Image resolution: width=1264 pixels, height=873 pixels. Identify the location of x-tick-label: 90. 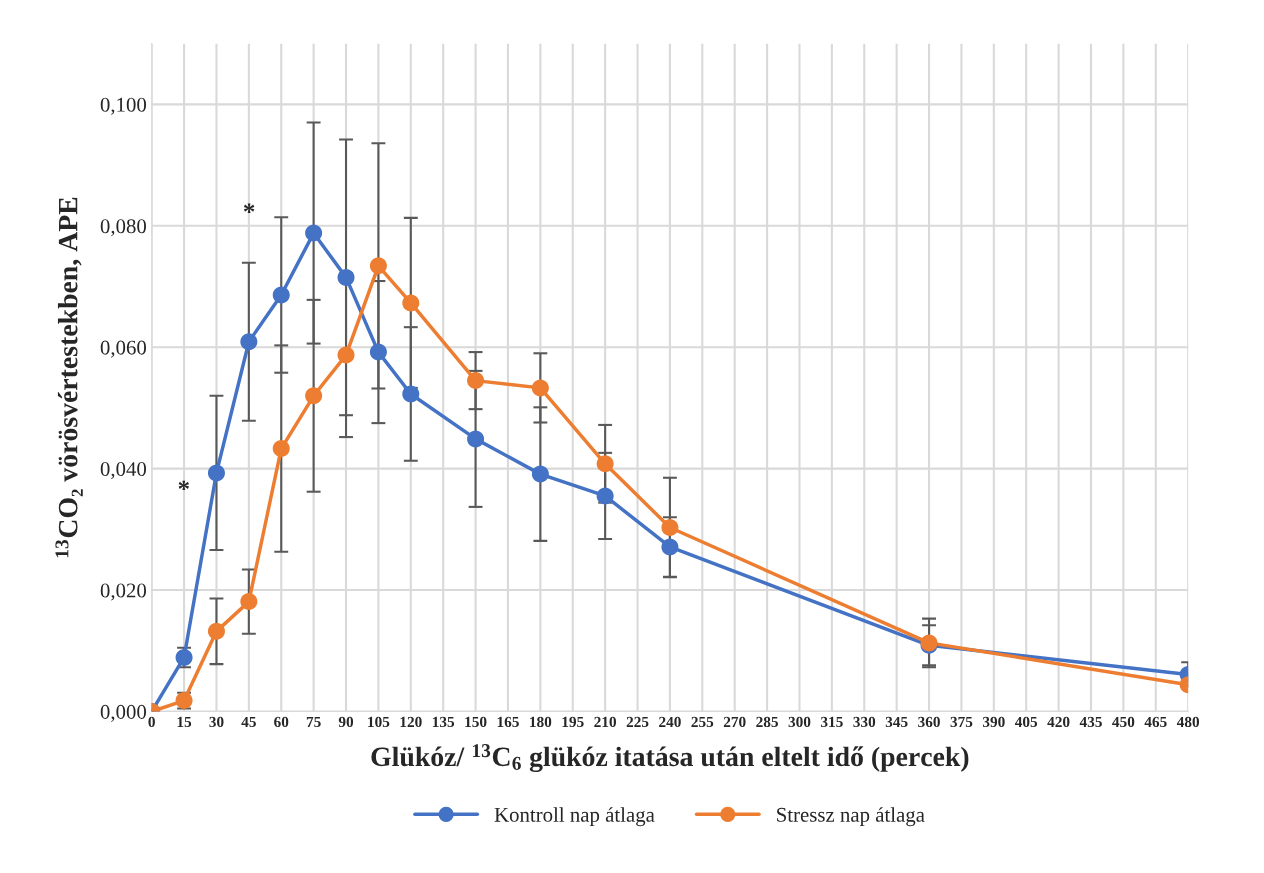
(346, 722).